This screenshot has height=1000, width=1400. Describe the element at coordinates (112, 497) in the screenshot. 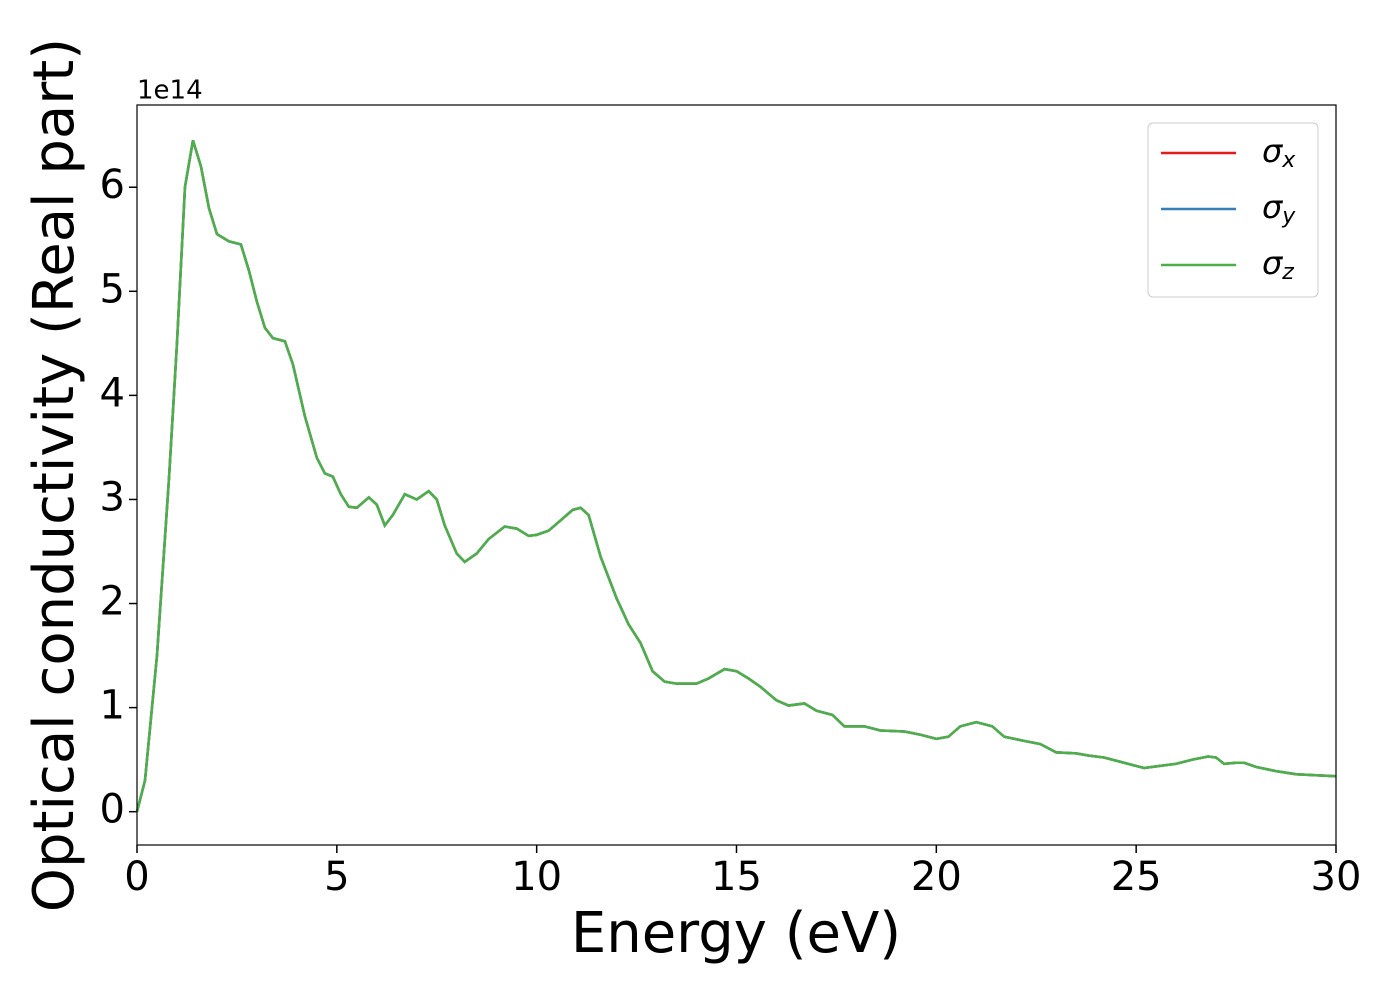

I see `y-tick-label: 3` at that location.